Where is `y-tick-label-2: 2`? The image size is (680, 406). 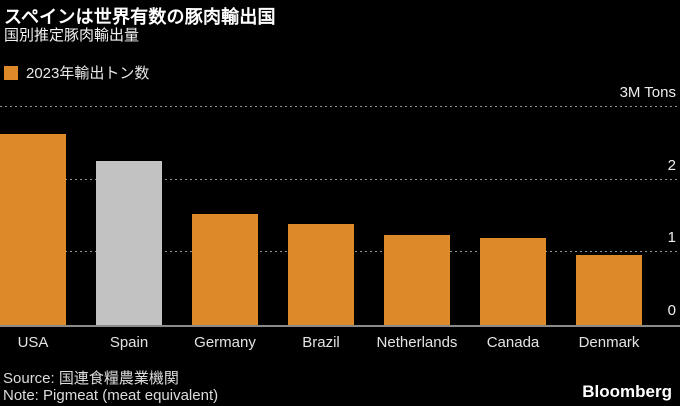
y-tick-label-2: 2 is located at coordinates (671, 165).